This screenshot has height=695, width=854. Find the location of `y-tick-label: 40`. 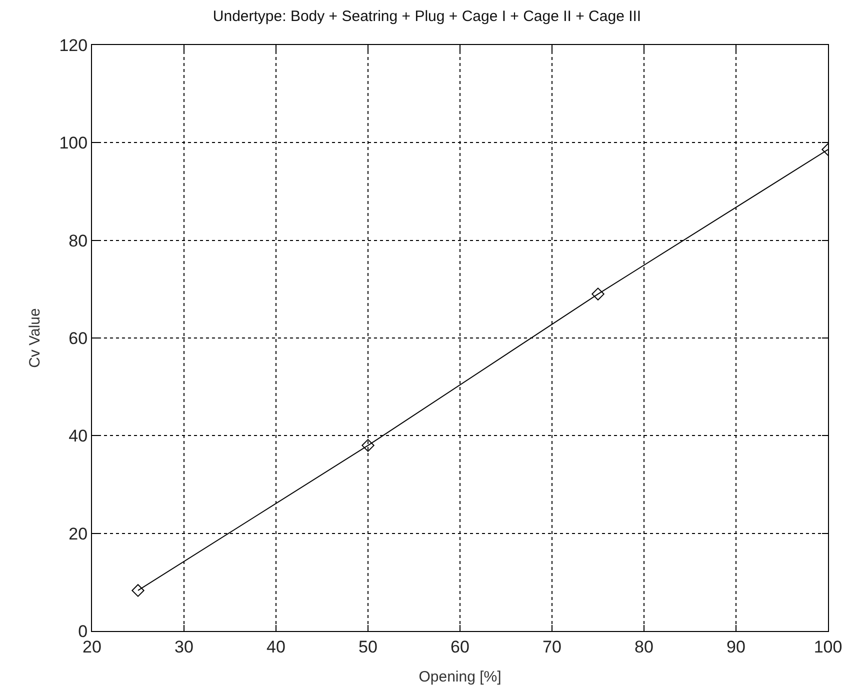

y-tick-label: 40 is located at coordinates (78, 436).